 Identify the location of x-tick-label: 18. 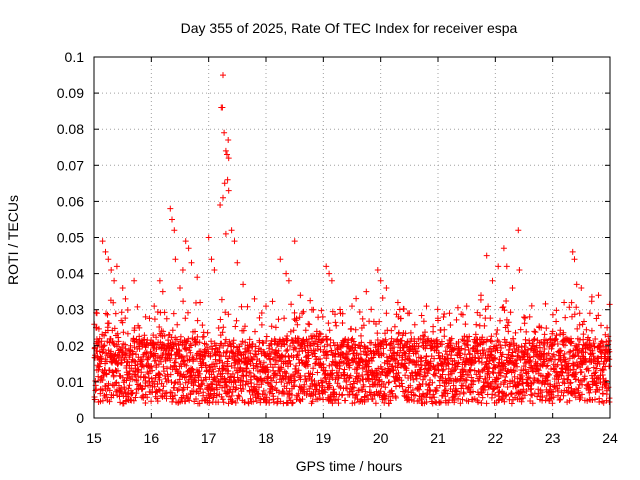
(266, 438).